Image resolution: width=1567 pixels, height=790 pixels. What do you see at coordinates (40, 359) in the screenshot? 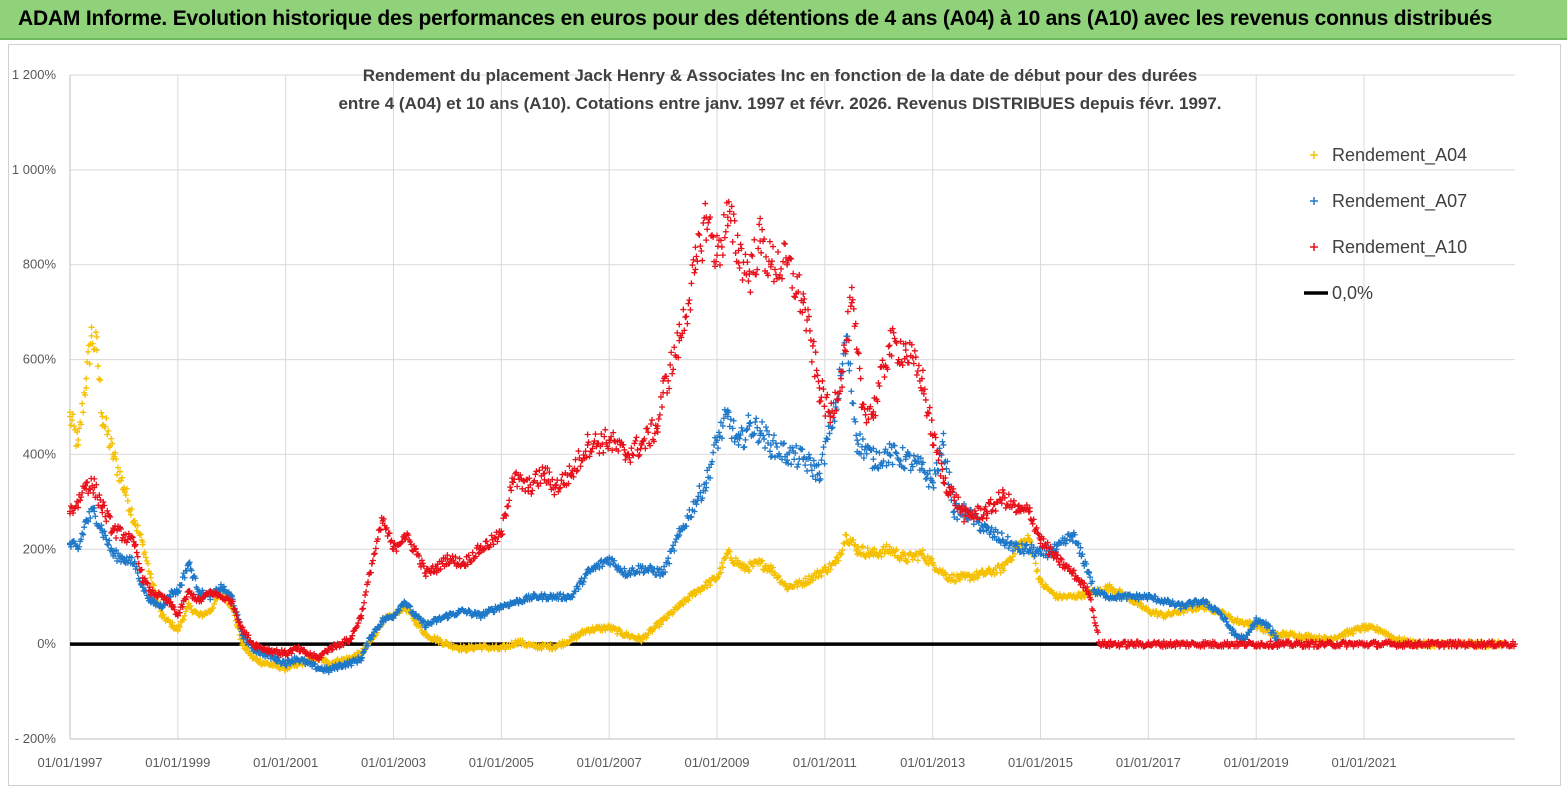
I see `y-tick-label: 600%` at bounding box center [40, 359].